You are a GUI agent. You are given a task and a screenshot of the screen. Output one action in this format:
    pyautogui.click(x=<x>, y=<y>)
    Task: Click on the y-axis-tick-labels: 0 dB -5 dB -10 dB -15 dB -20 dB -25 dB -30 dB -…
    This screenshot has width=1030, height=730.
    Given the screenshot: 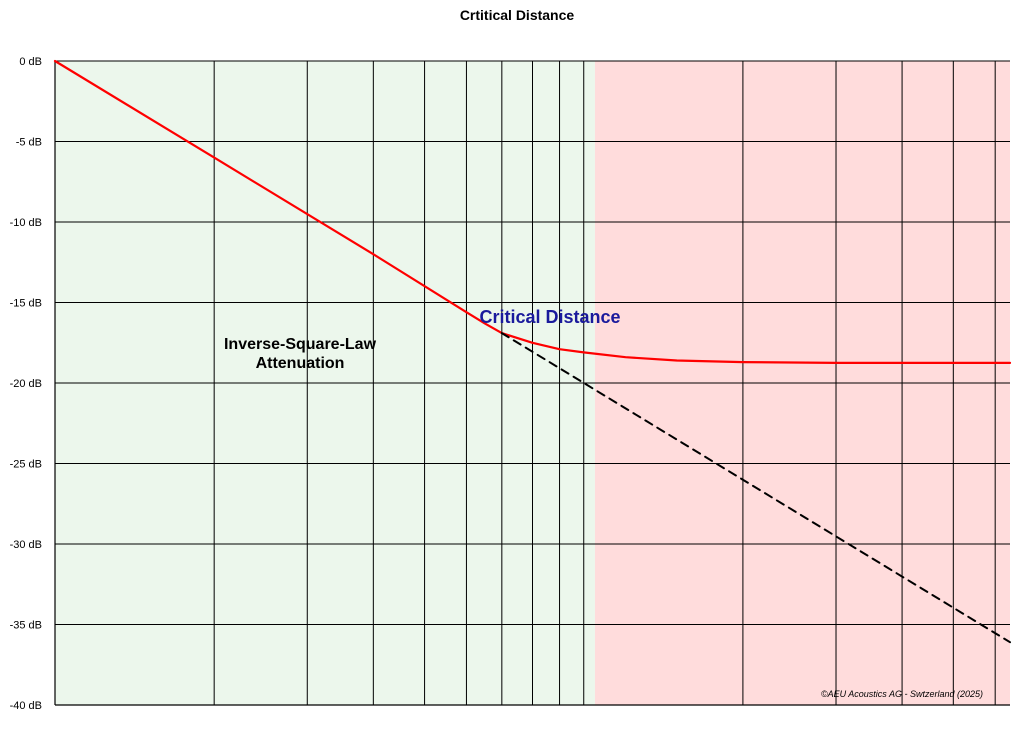 What is the action you would take?
    pyautogui.click(x=26, y=384)
    